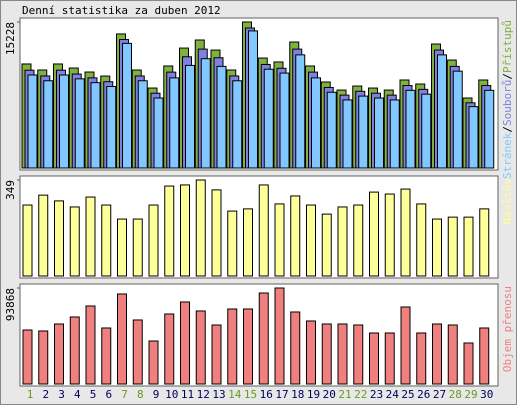 The height and width of the screenshot is (405, 517). I want to click on x-tick-label: 30, so click(486, 394).